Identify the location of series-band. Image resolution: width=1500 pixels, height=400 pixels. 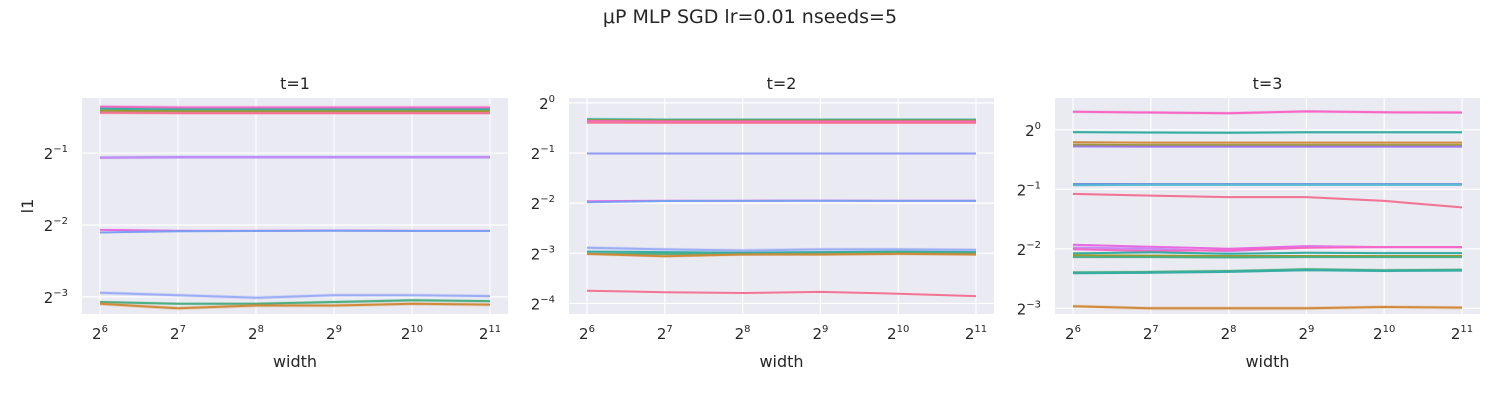
(295, 295).